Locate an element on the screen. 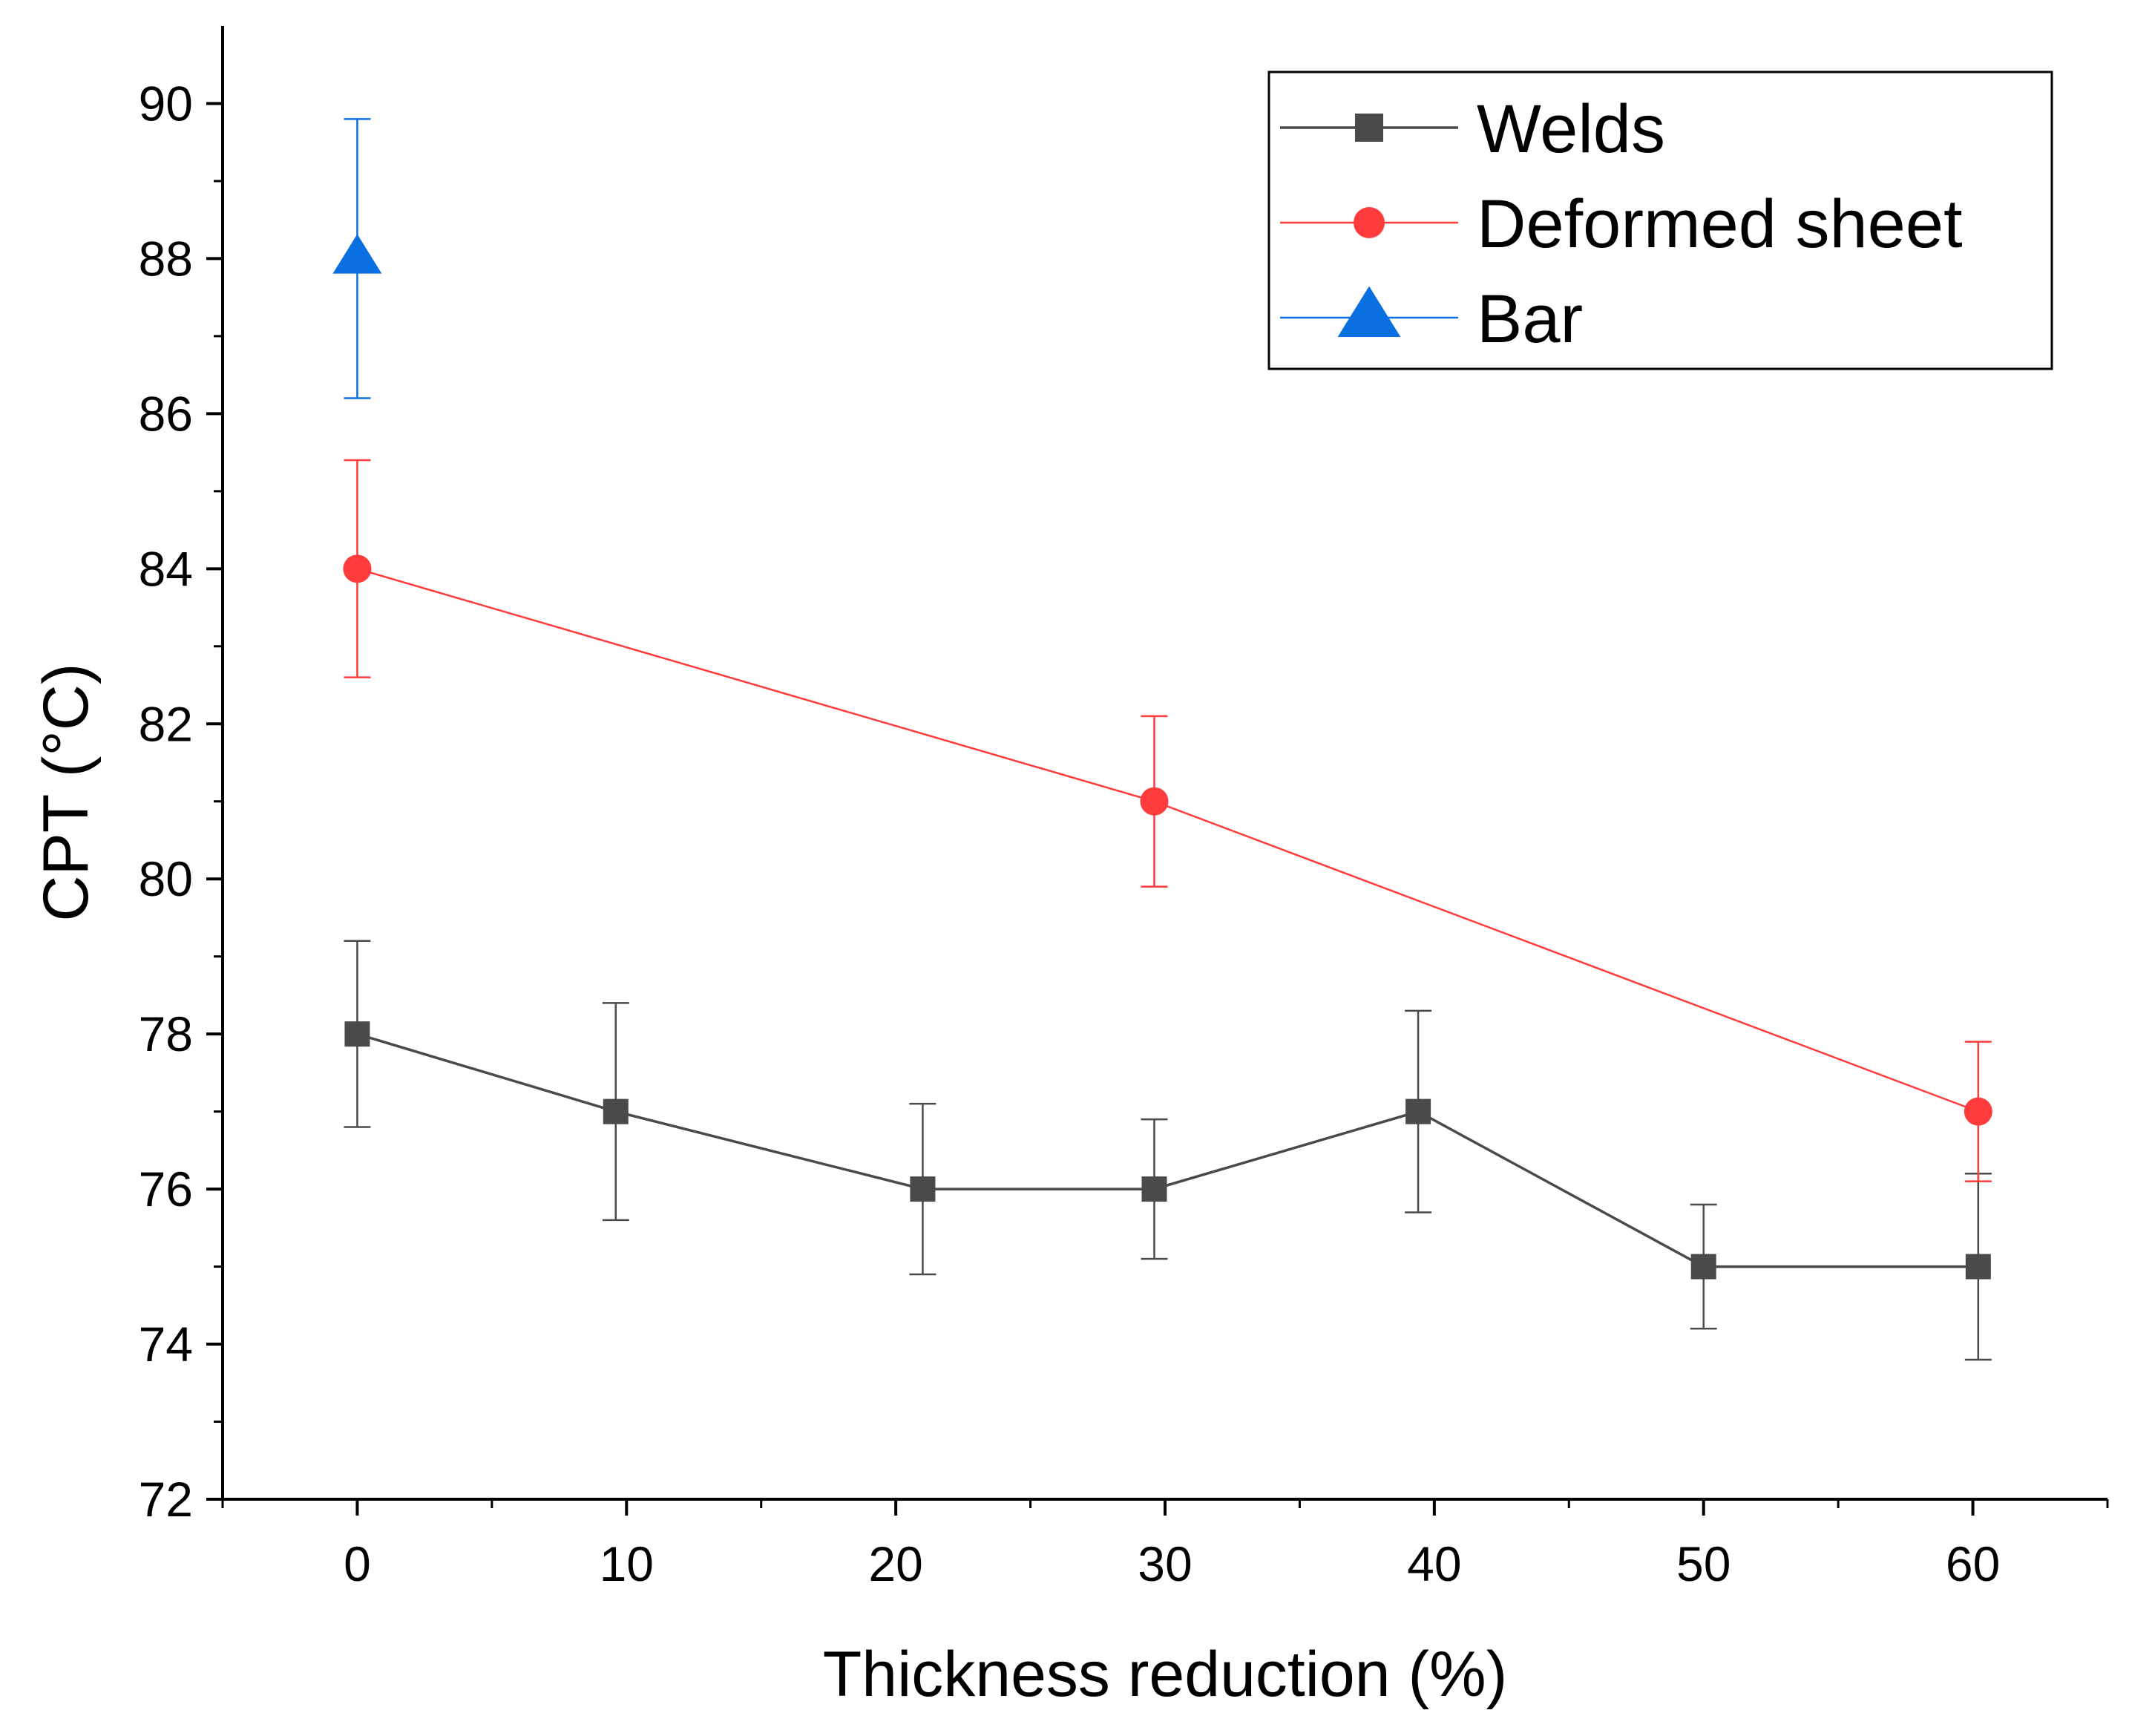 The height and width of the screenshot is (1736, 2129). y-tick-label: 74 is located at coordinates (166, 1344).